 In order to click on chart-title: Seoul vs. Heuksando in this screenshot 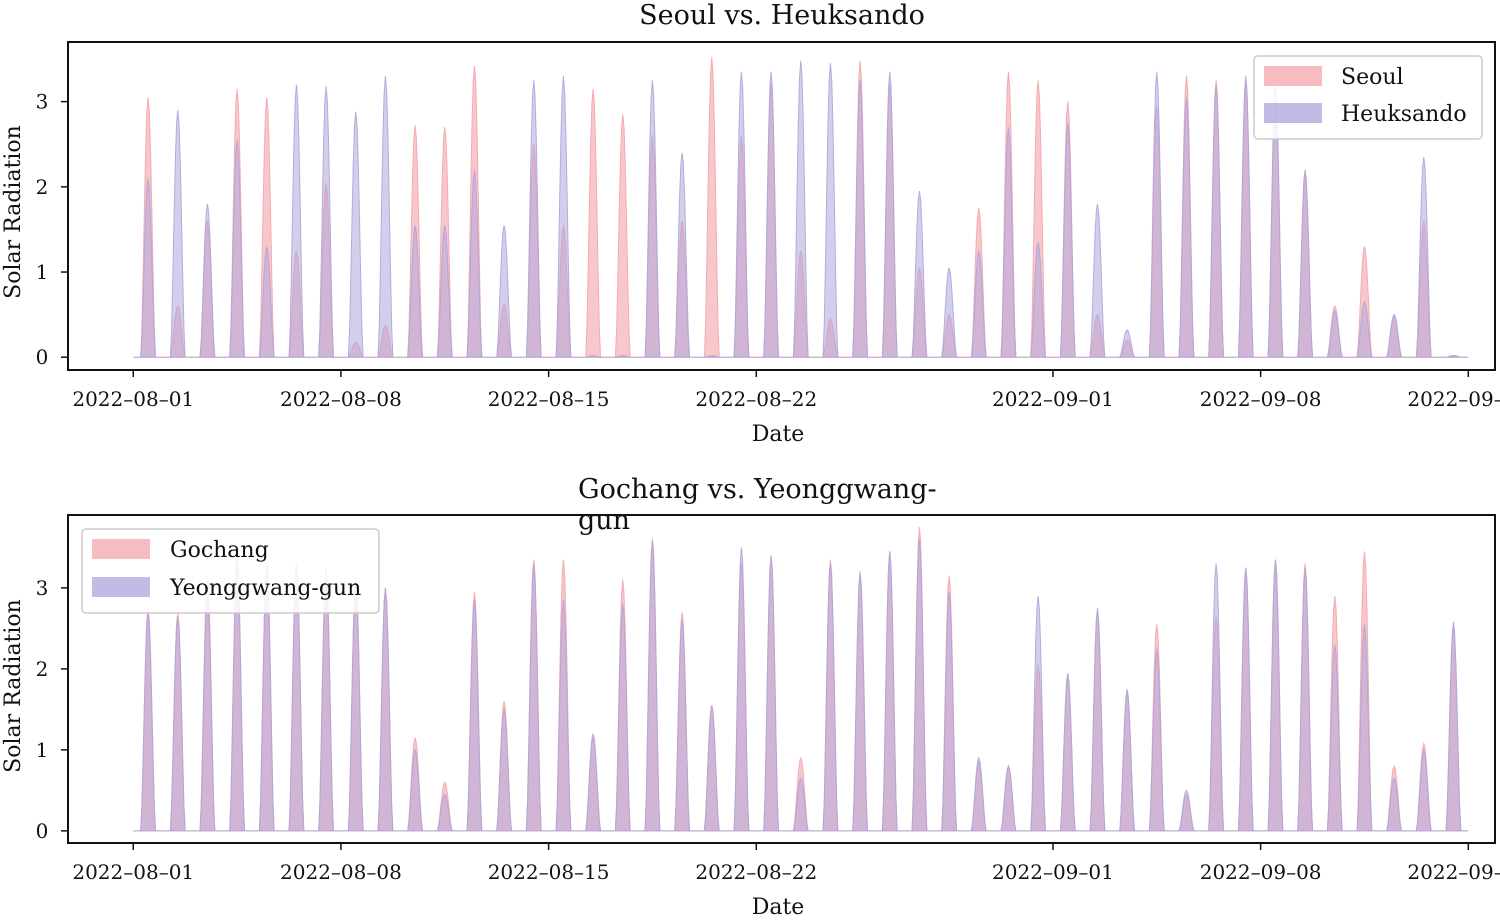, I will do `click(782, 15)`.